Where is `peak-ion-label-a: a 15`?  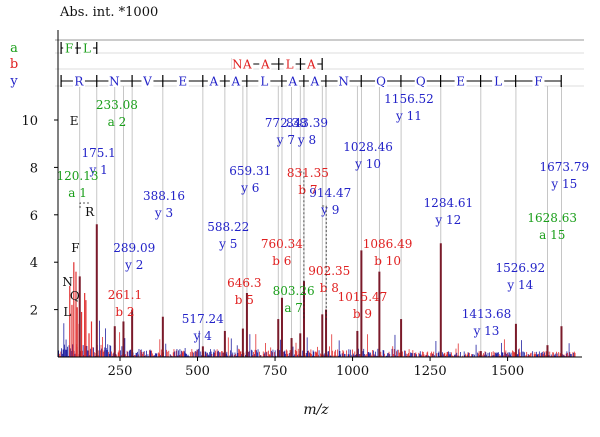 peak-ion-label-a: a 15 is located at coordinates (552, 235).